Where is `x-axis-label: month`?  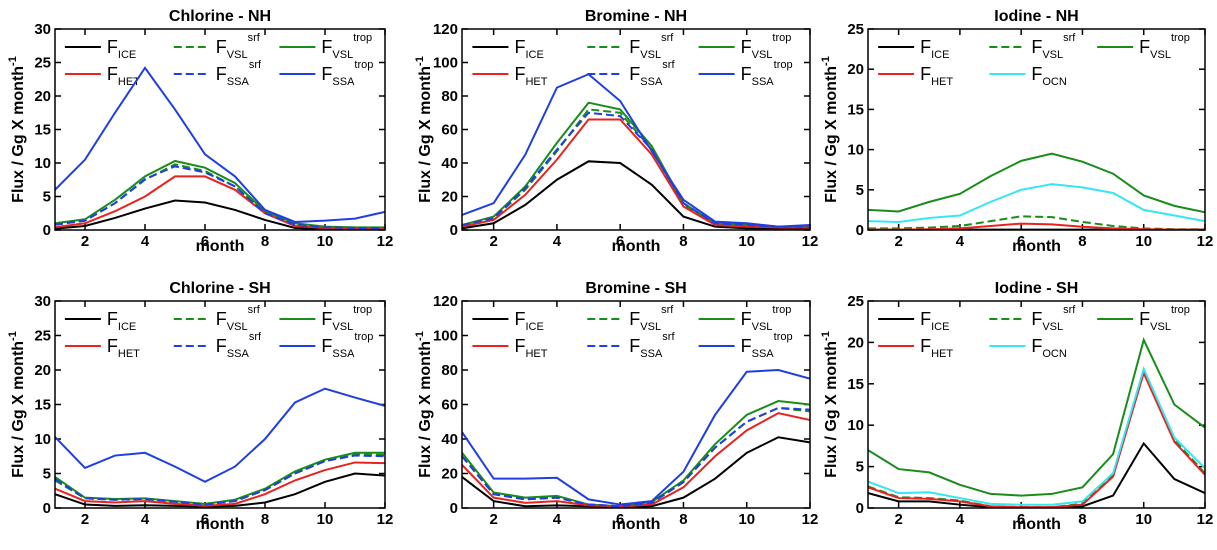
x-axis-label: month is located at coordinates (636, 524).